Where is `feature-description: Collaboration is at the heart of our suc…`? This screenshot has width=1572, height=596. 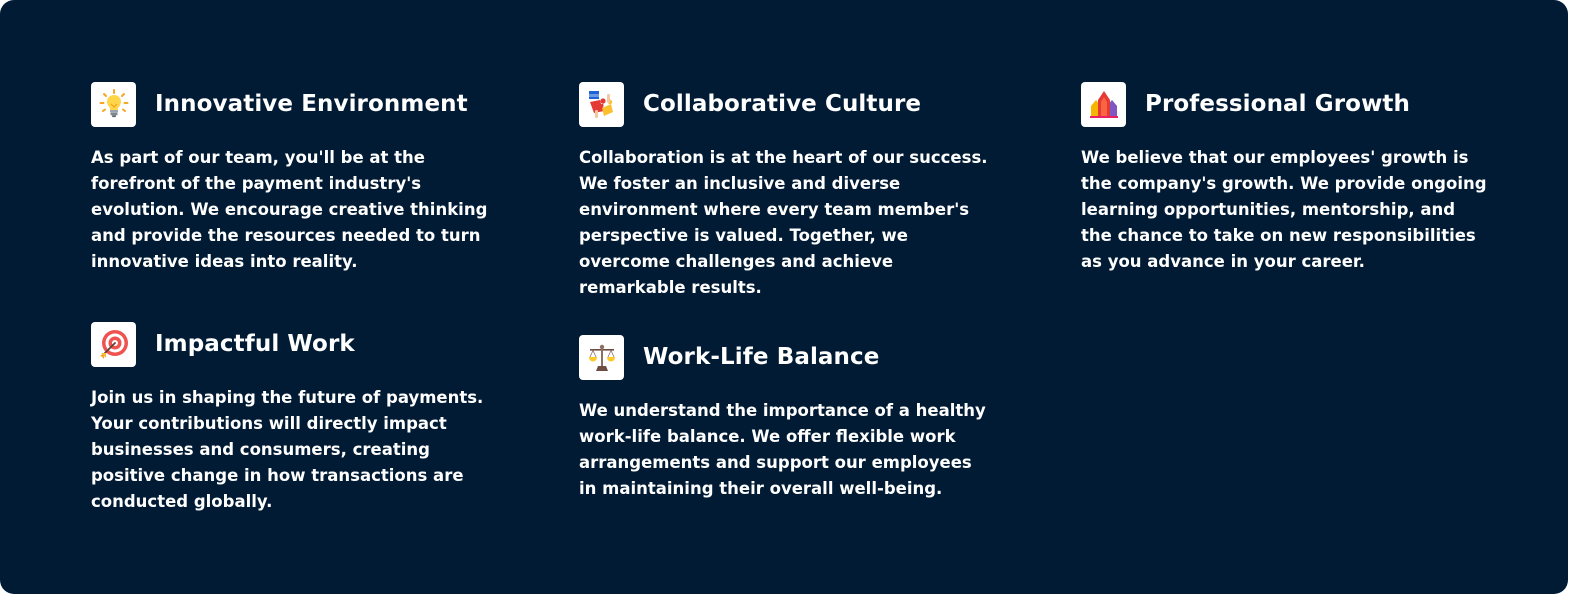
feature-description: Collaboration is at the heart of our suc… is located at coordinates (783, 222).